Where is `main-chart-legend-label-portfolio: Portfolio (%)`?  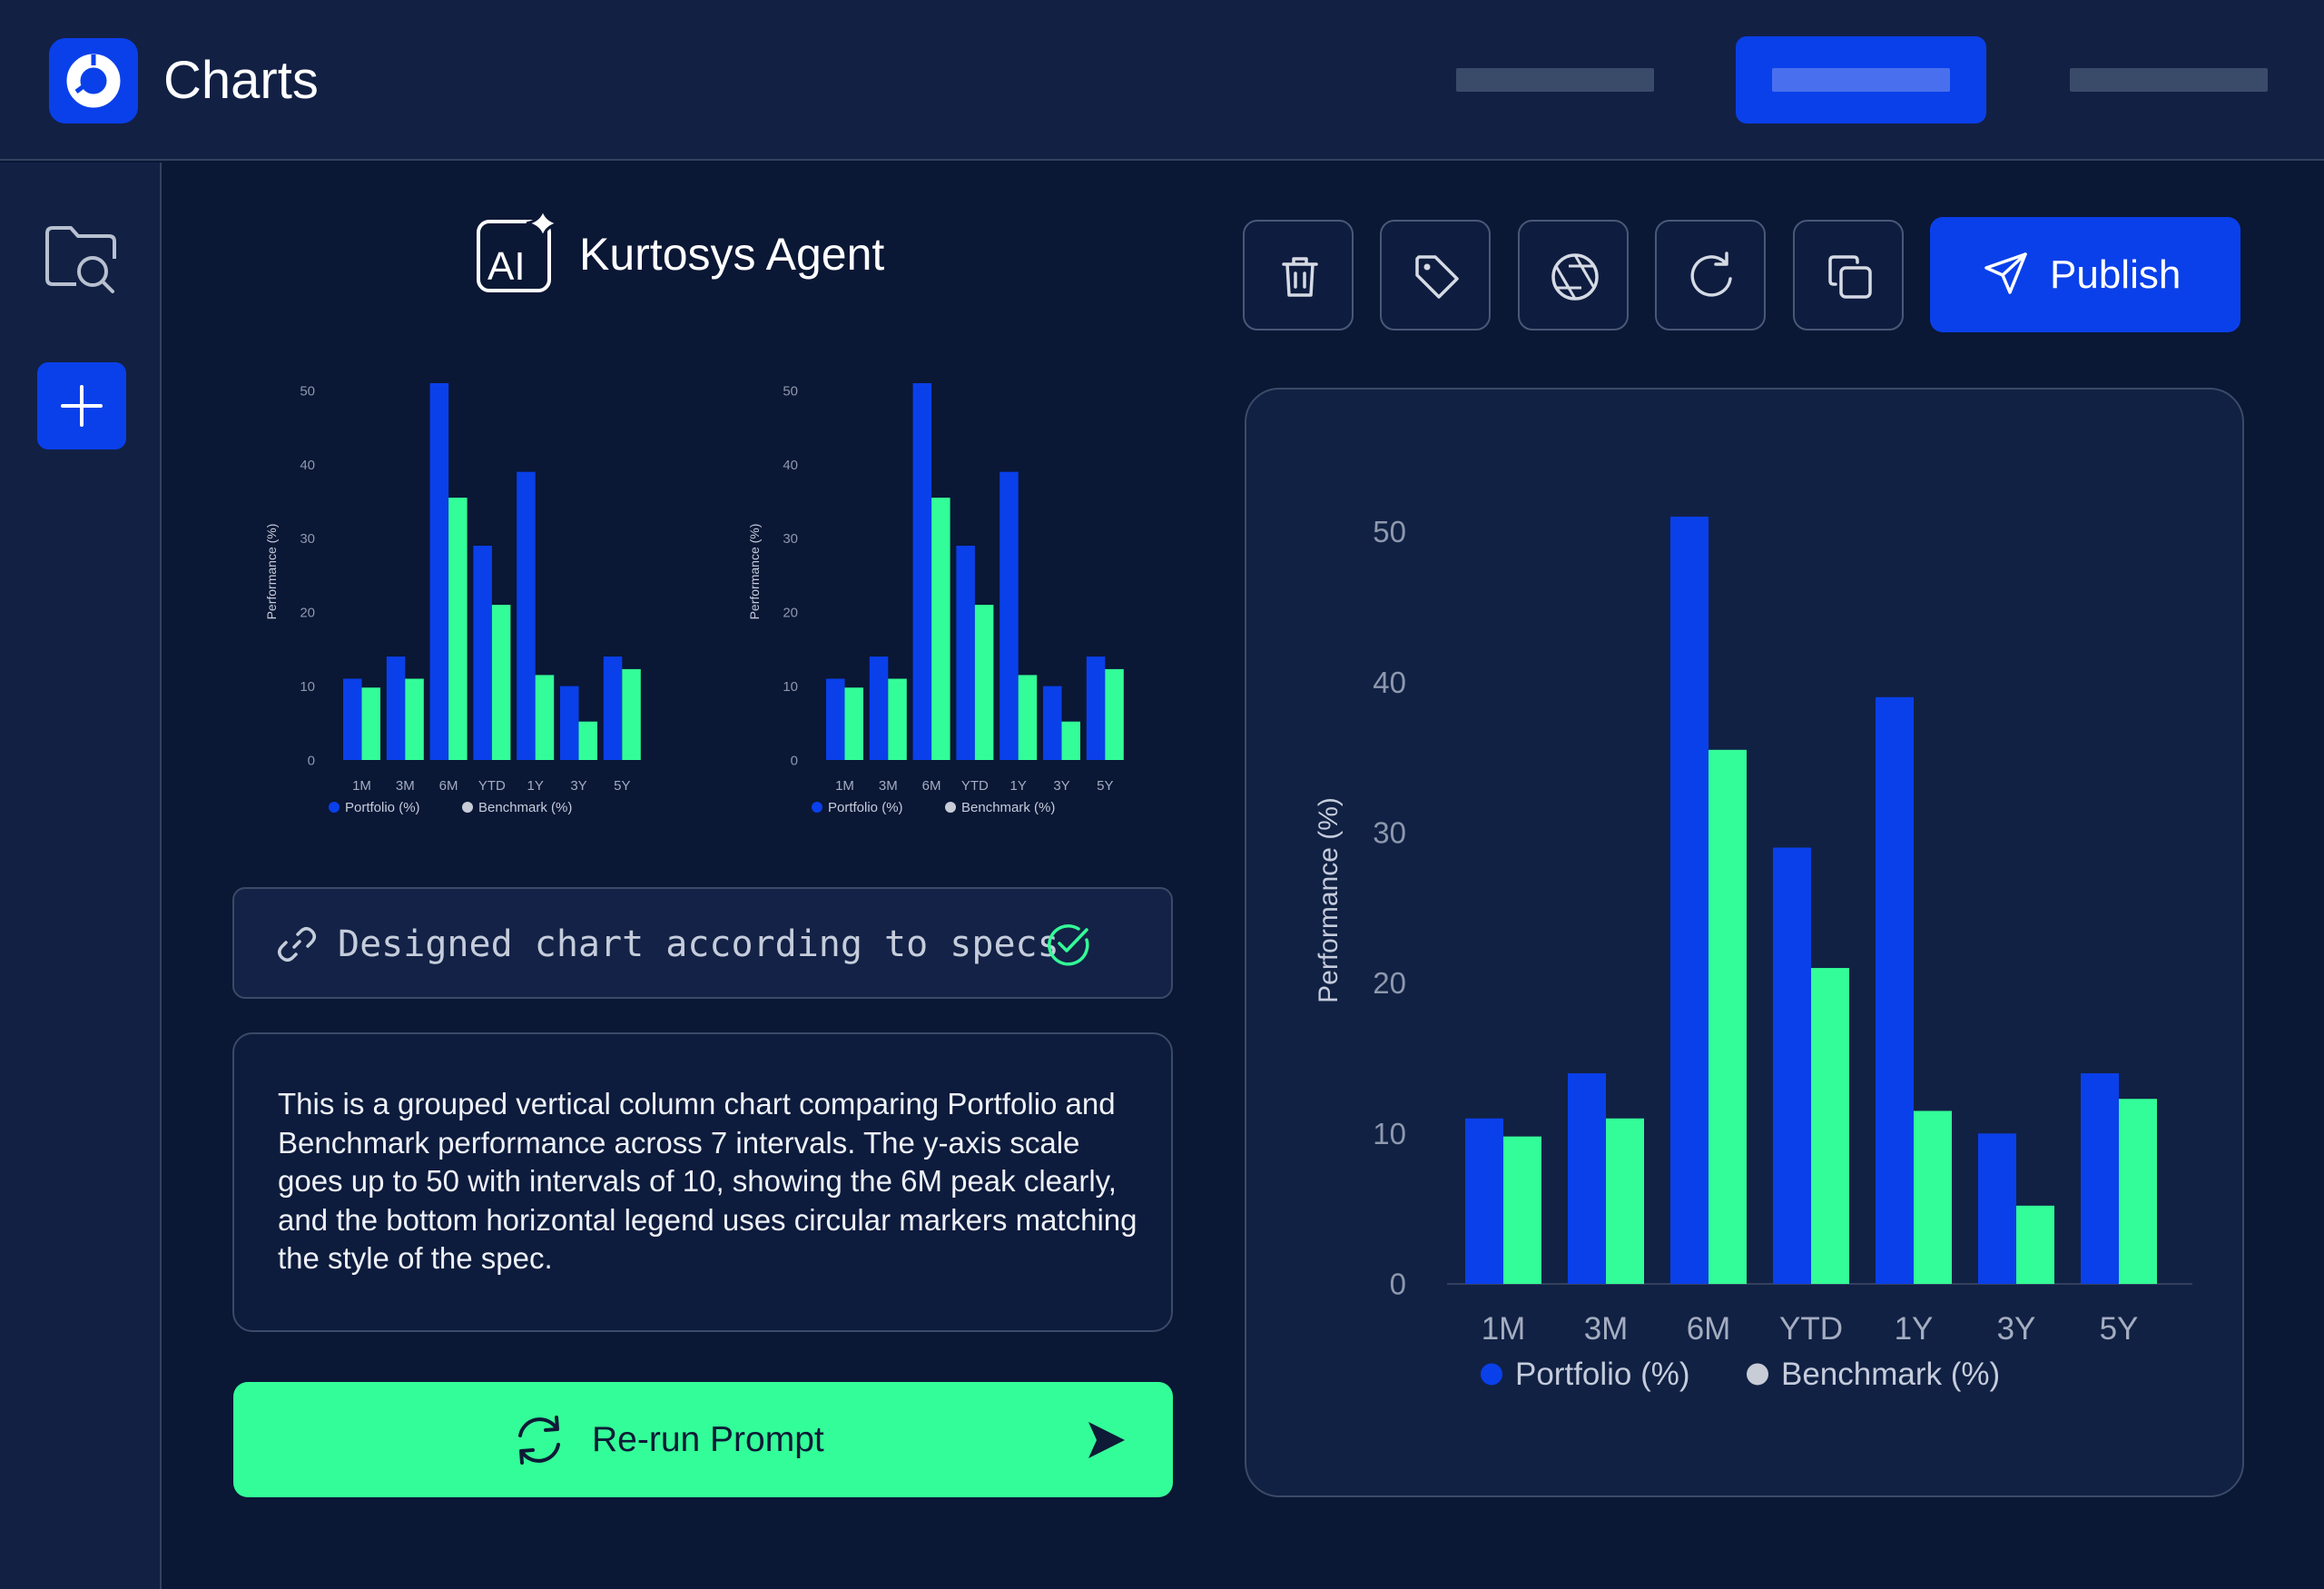
main-chart-legend-label-portfolio: Portfolio (%) is located at coordinates (1602, 1374).